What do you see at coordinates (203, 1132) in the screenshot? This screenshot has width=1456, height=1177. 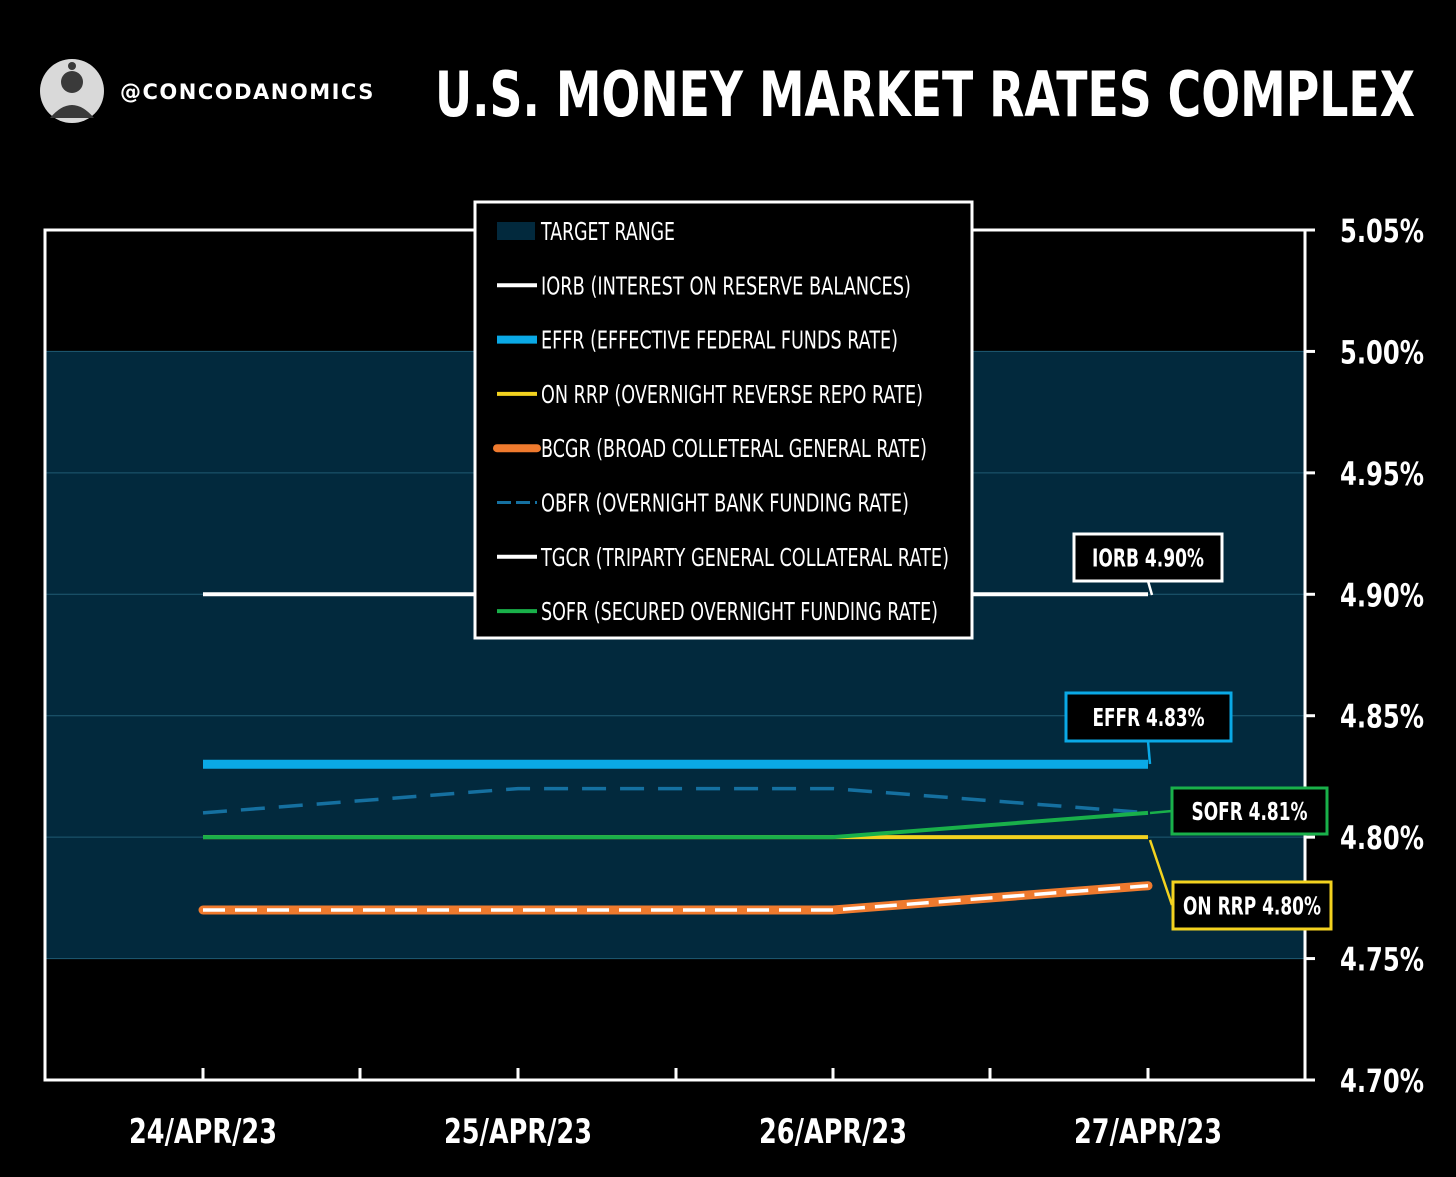 I see `x-tick-label: 24/APR/23` at bounding box center [203, 1132].